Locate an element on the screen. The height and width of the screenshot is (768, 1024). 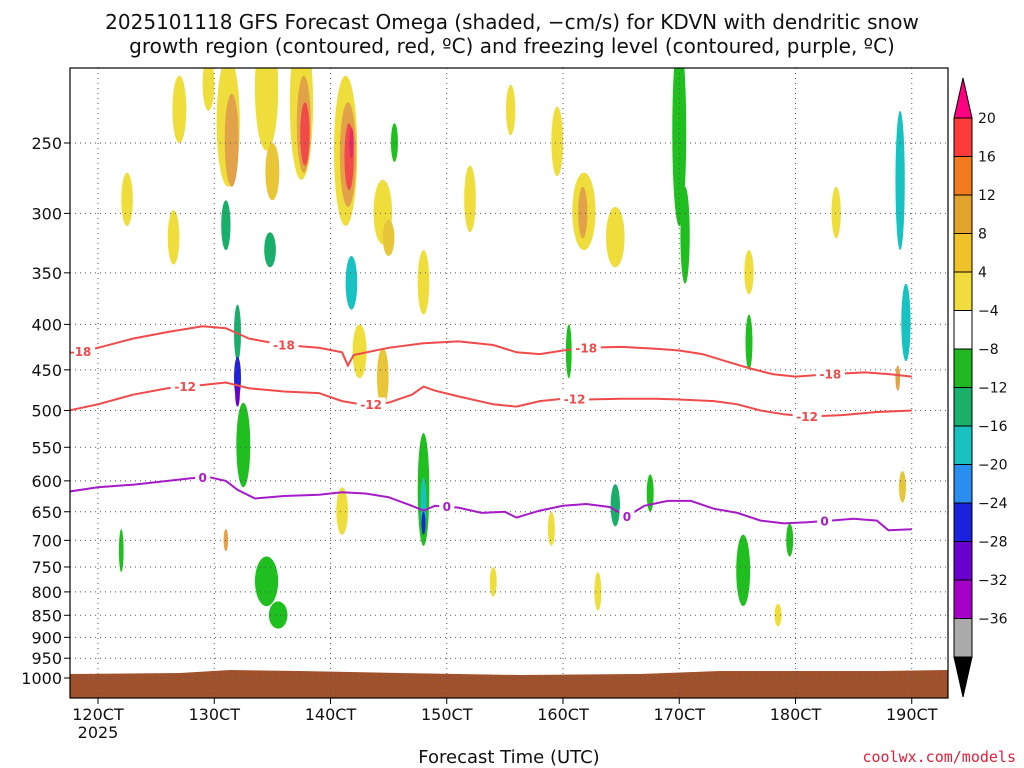
surface-terrain is located at coordinates (509, 684).